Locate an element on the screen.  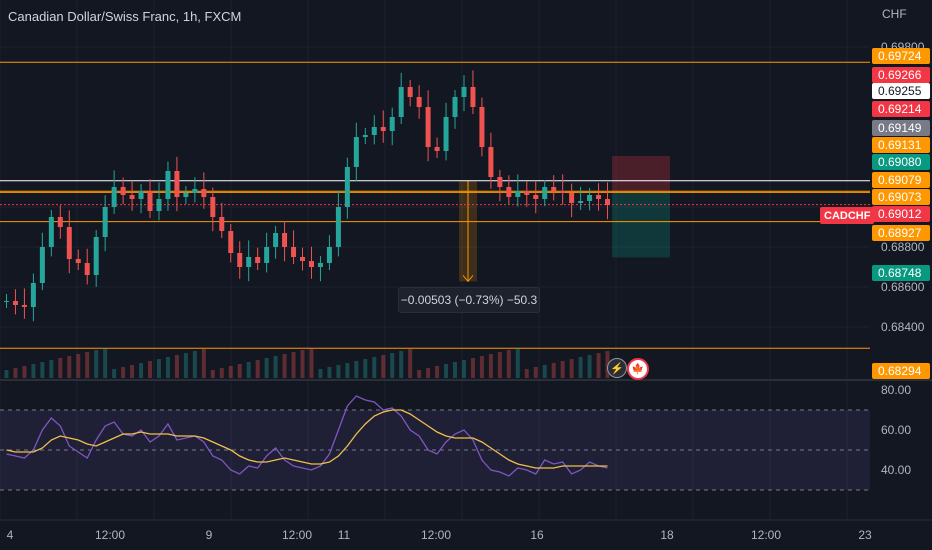
price-tick-label: 0.68400 is located at coordinates (903, 327).